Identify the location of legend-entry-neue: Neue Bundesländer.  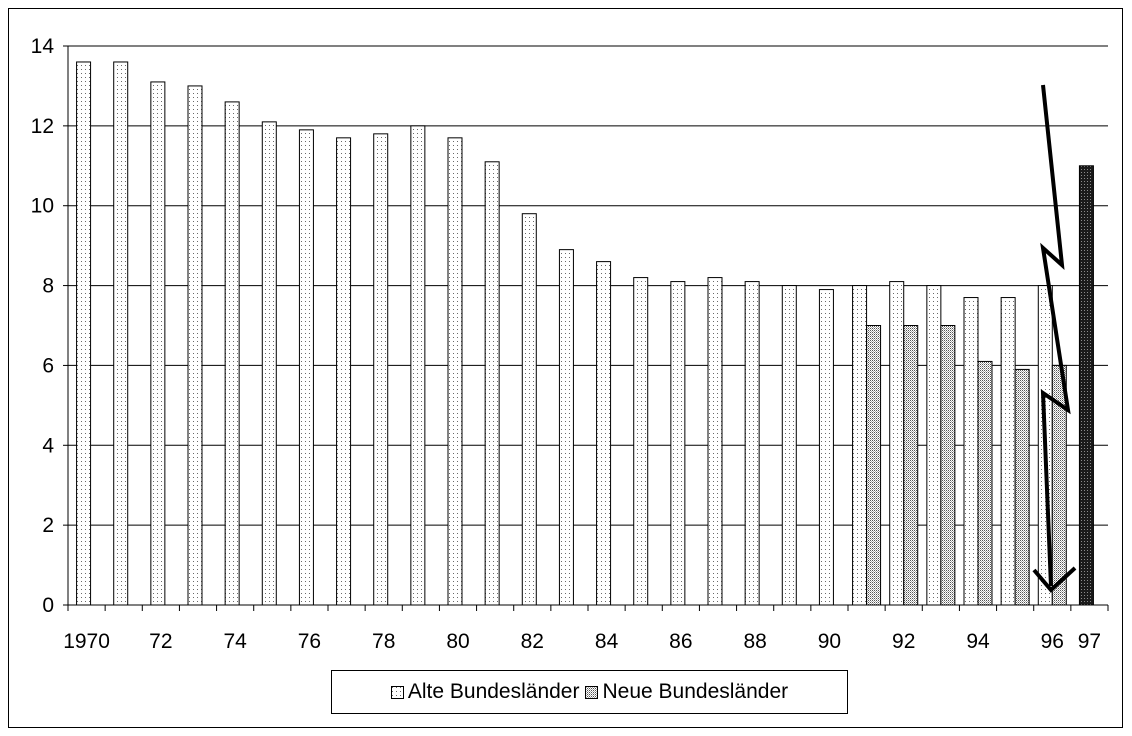
(686, 692).